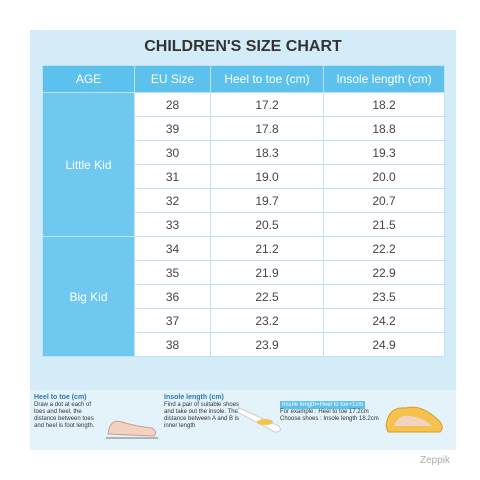 Image resolution: width=480 pixels, height=480 pixels. What do you see at coordinates (172, 176) in the screenshot?
I see `cell: 31` at bounding box center [172, 176].